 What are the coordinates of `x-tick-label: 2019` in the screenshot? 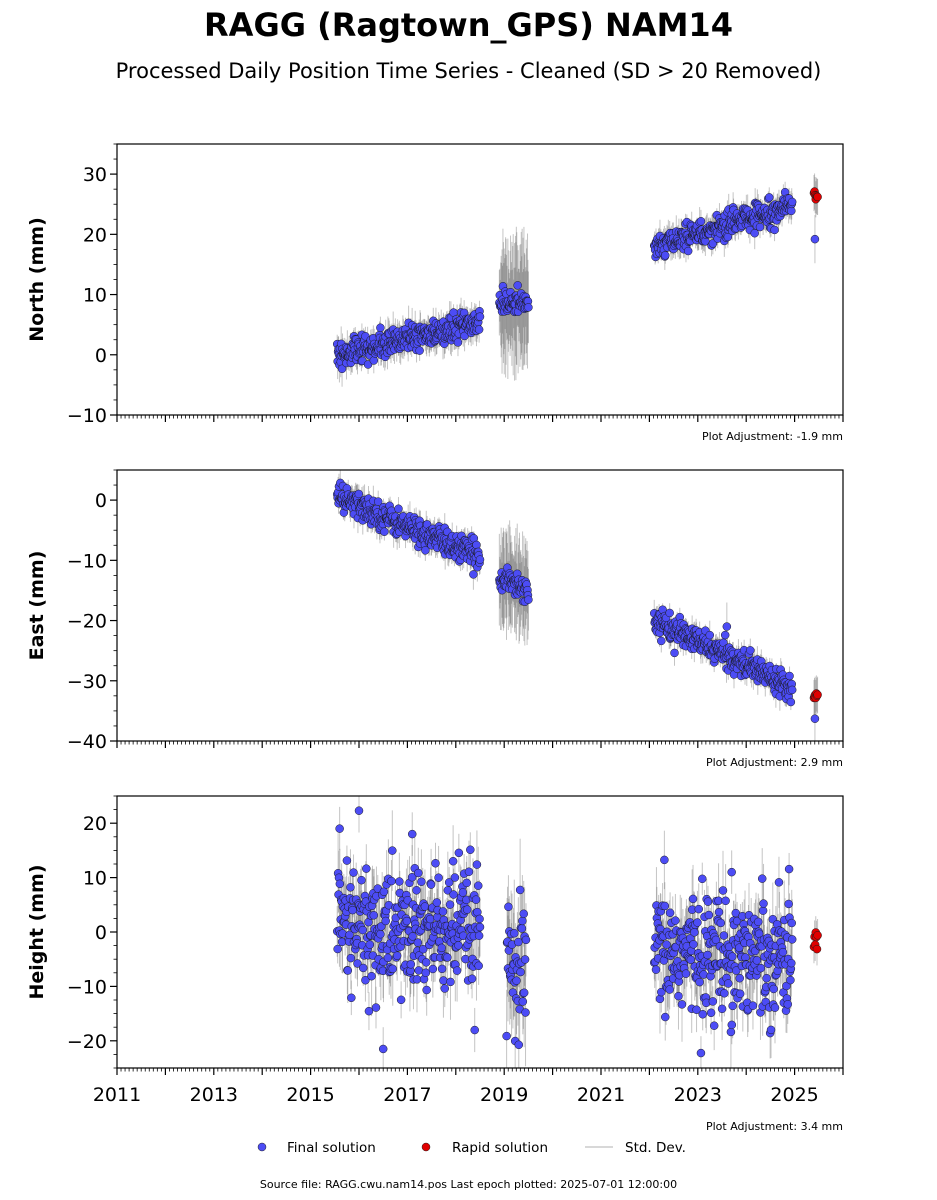 It's located at (504, 1095).